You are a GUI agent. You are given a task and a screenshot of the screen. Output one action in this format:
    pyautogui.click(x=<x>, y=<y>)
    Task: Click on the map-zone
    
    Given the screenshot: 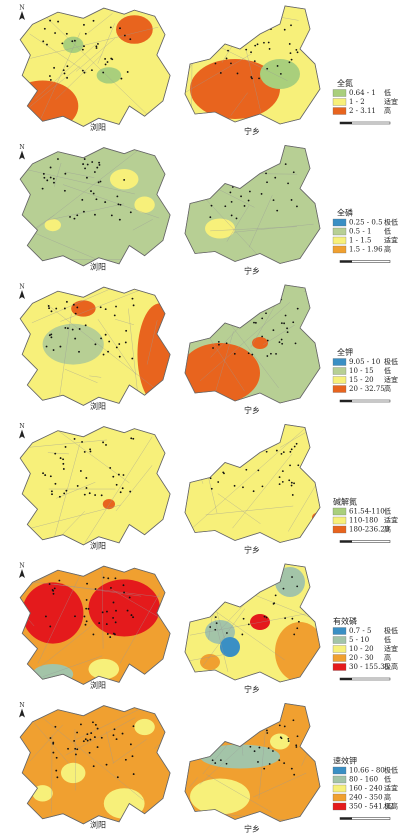 What is the action you would take?
    pyautogui.click(x=42, y=793)
    